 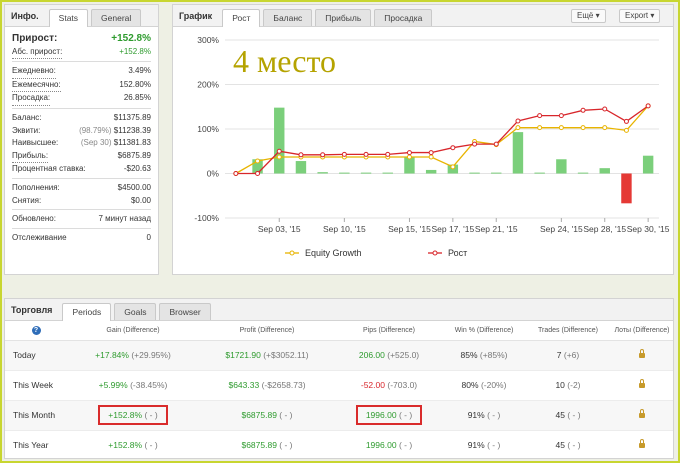 I want to click on daily-row: Ежедневно: 3.49%, so click(x=81, y=72).